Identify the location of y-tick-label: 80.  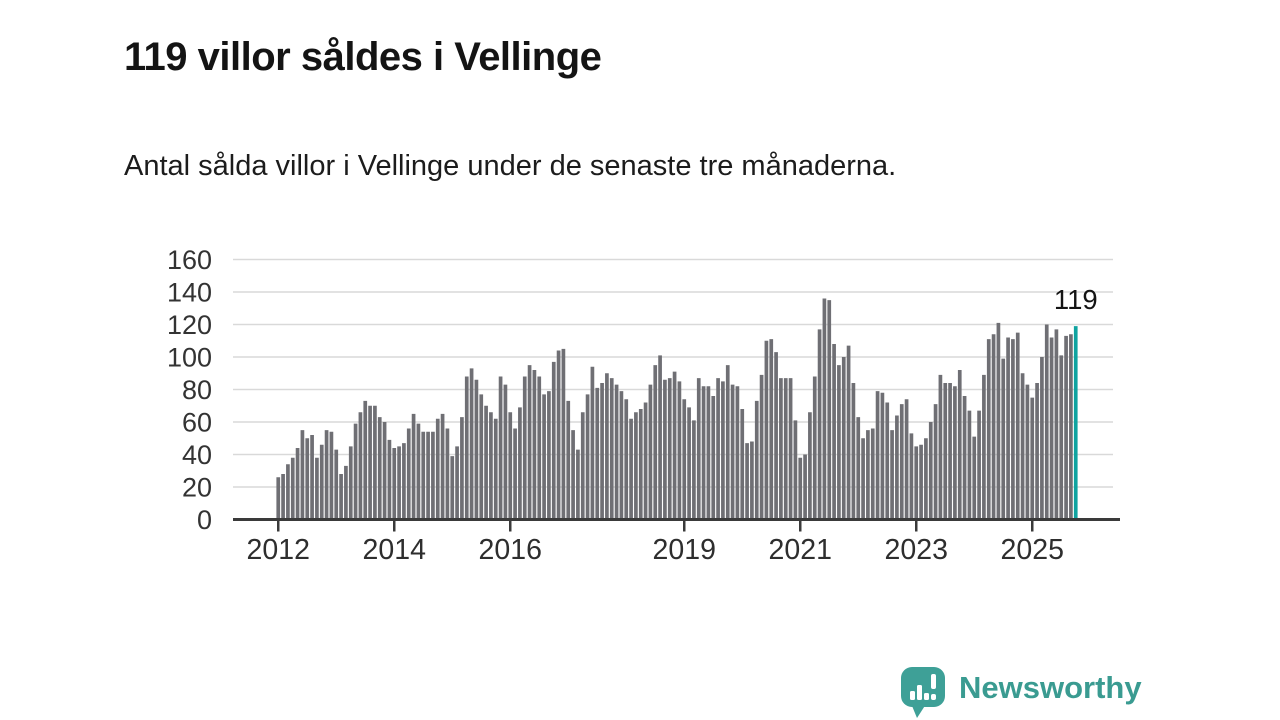
(197, 390).